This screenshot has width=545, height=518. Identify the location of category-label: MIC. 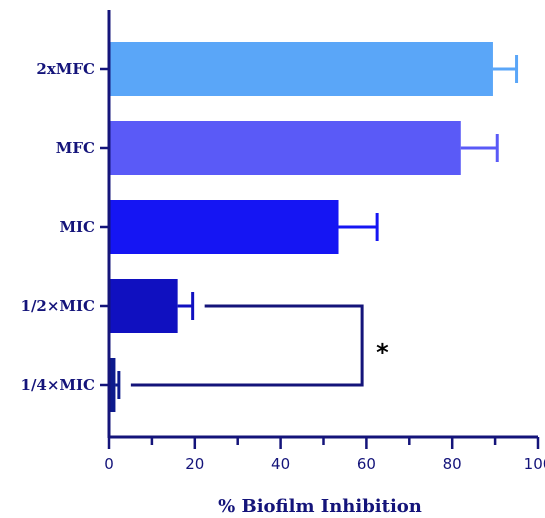
(77, 227).